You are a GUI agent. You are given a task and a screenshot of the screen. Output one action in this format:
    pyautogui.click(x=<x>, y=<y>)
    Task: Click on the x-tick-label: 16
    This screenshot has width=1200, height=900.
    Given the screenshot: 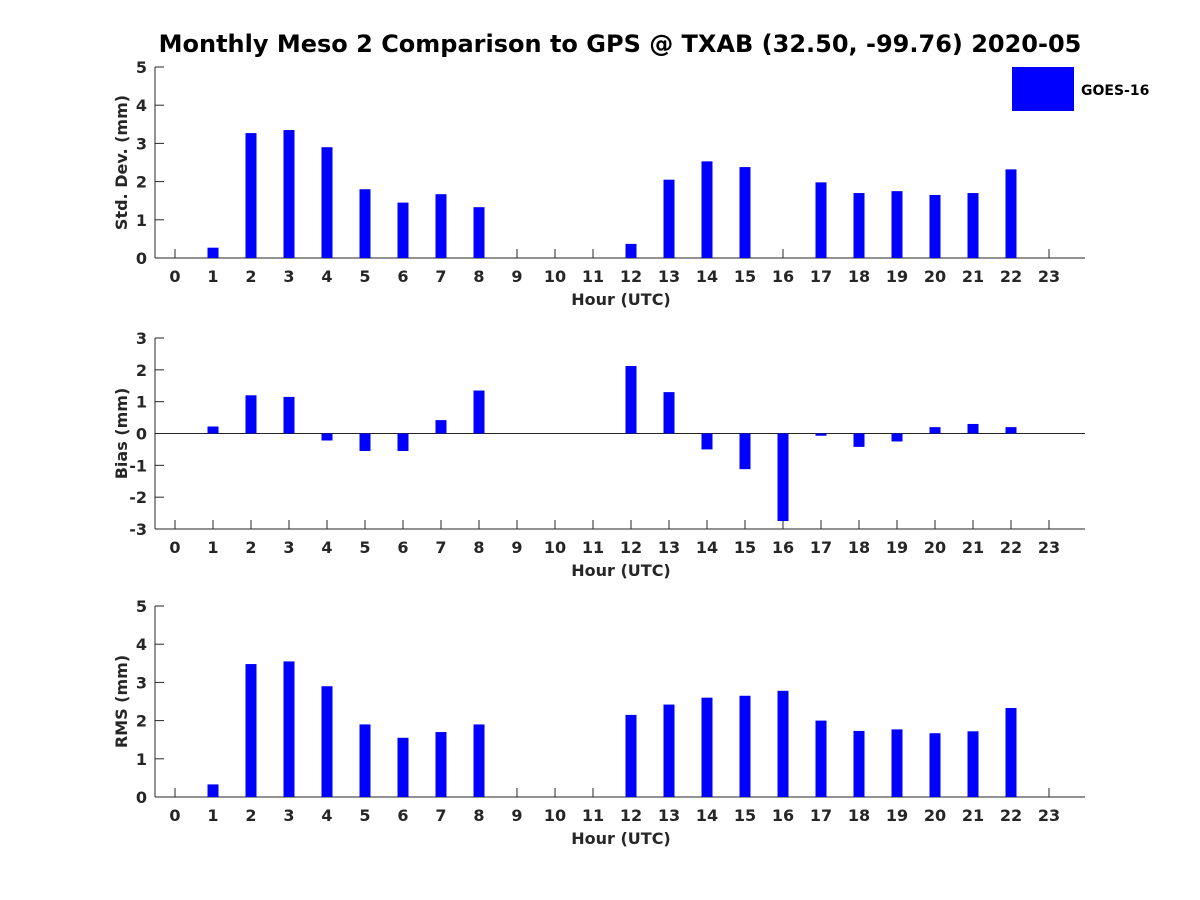 What is the action you would take?
    pyautogui.click(x=783, y=276)
    